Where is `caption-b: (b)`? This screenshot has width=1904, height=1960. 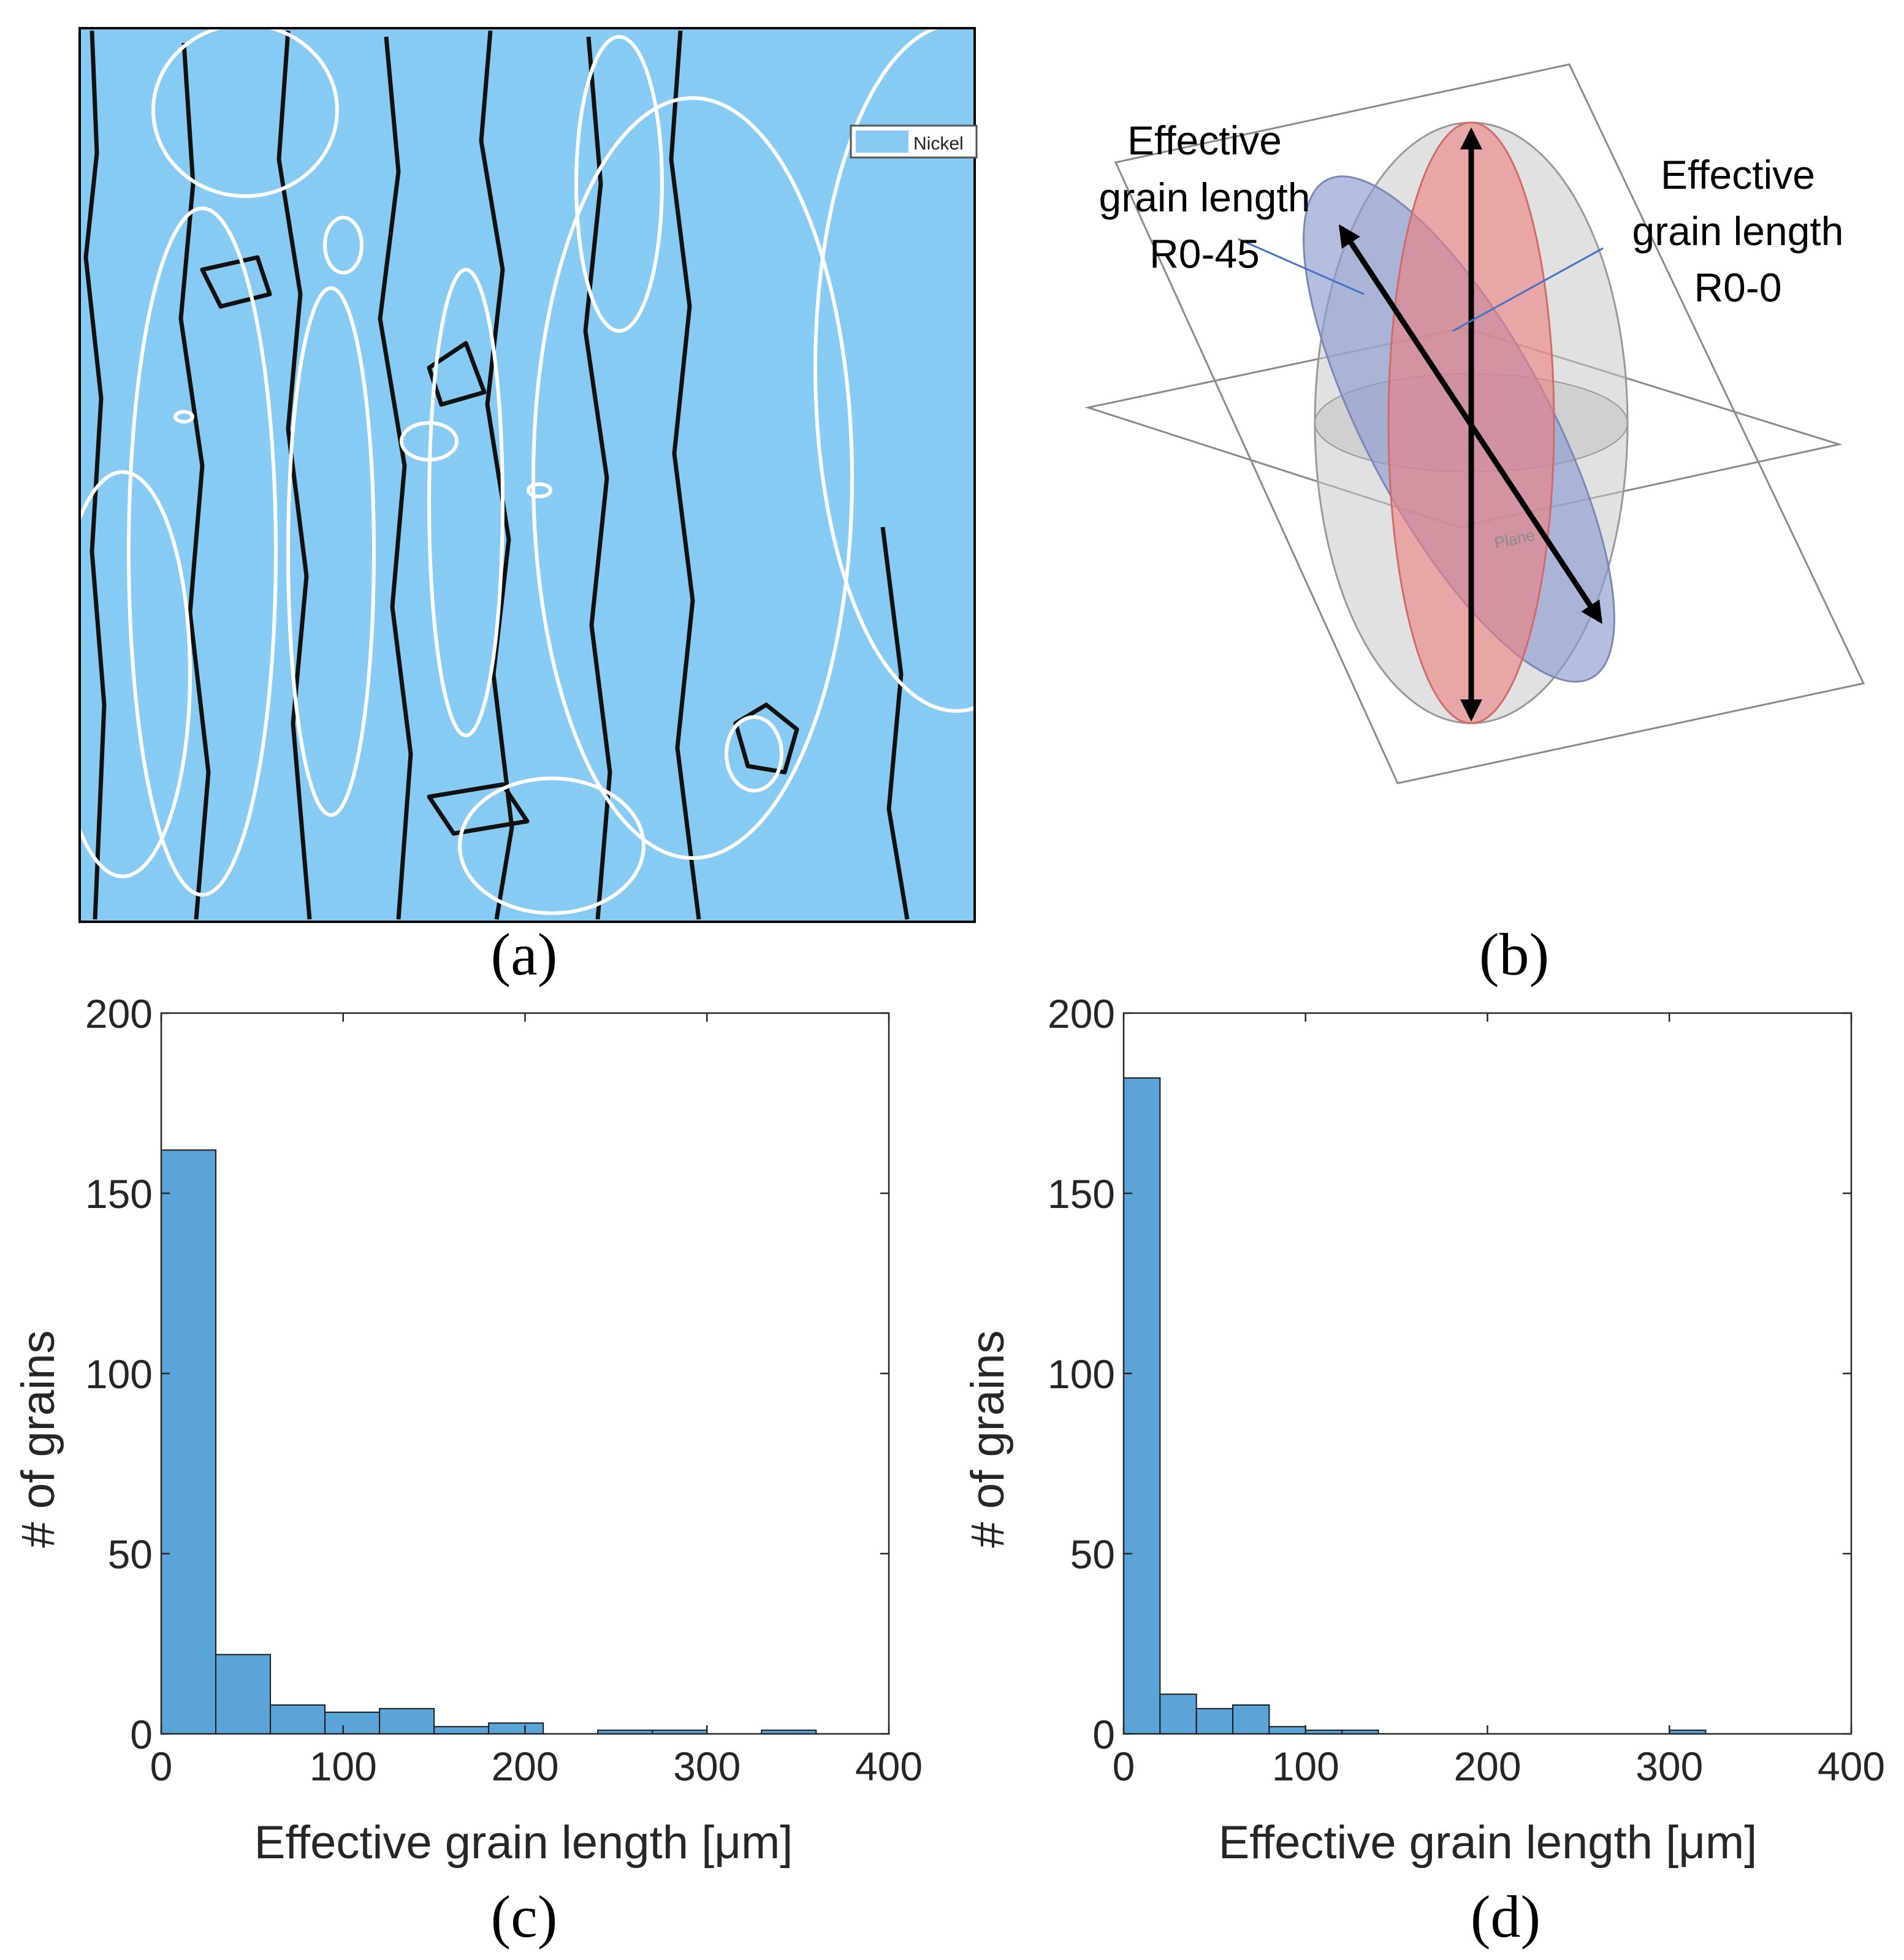 caption-b: (b) is located at coordinates (1514, 955).